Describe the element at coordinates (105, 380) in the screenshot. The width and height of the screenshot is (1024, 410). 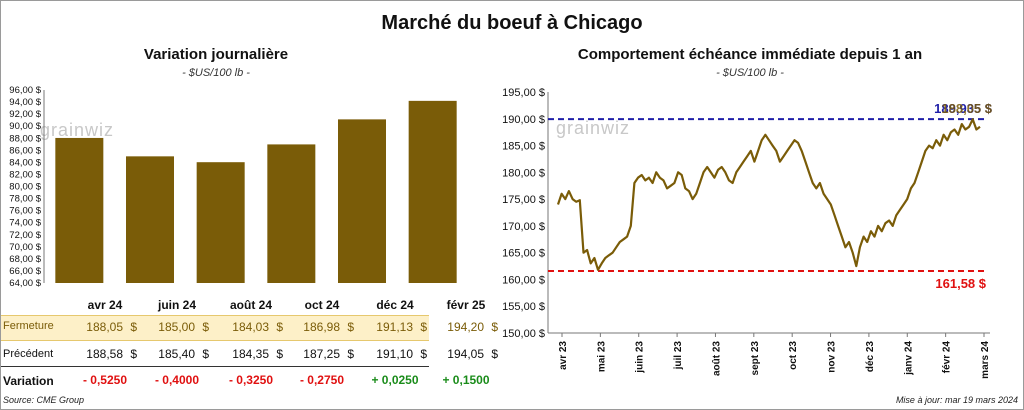
I see `variation-cell: - 0,5250` at that location.